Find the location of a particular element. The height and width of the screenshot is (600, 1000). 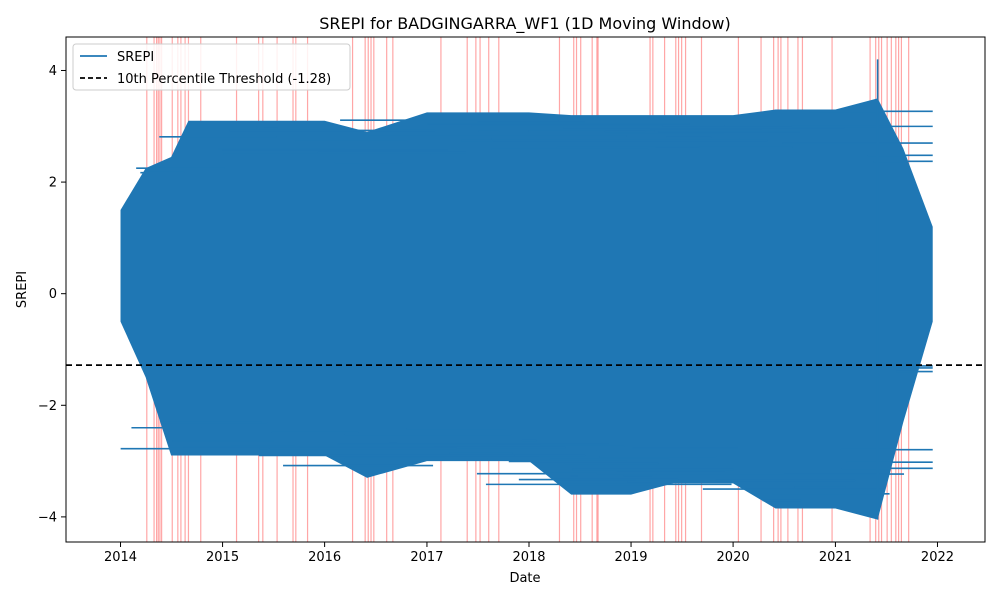

x-tick-label: 2016 is located at coordinates (324, 557).